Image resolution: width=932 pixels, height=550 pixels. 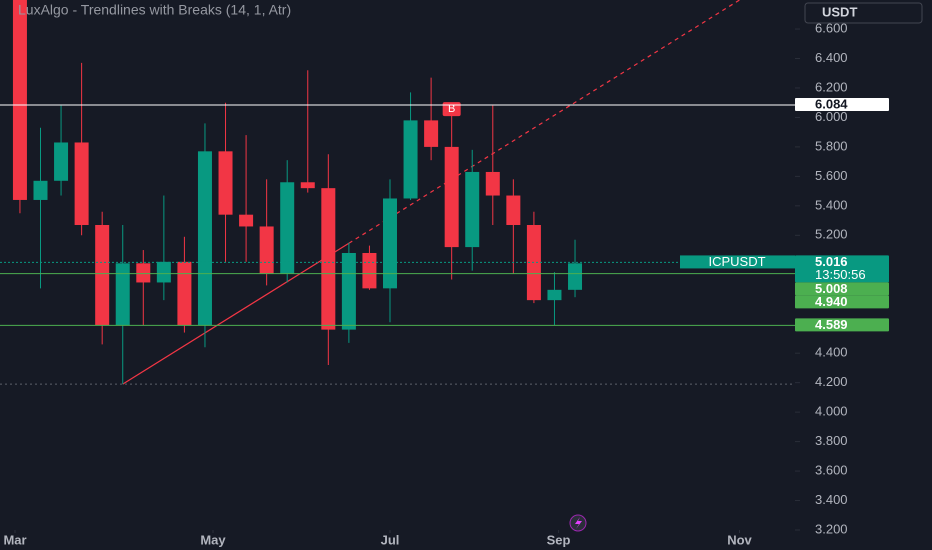 I want to click on price-label: 6.084, so click(x=831, y=103).